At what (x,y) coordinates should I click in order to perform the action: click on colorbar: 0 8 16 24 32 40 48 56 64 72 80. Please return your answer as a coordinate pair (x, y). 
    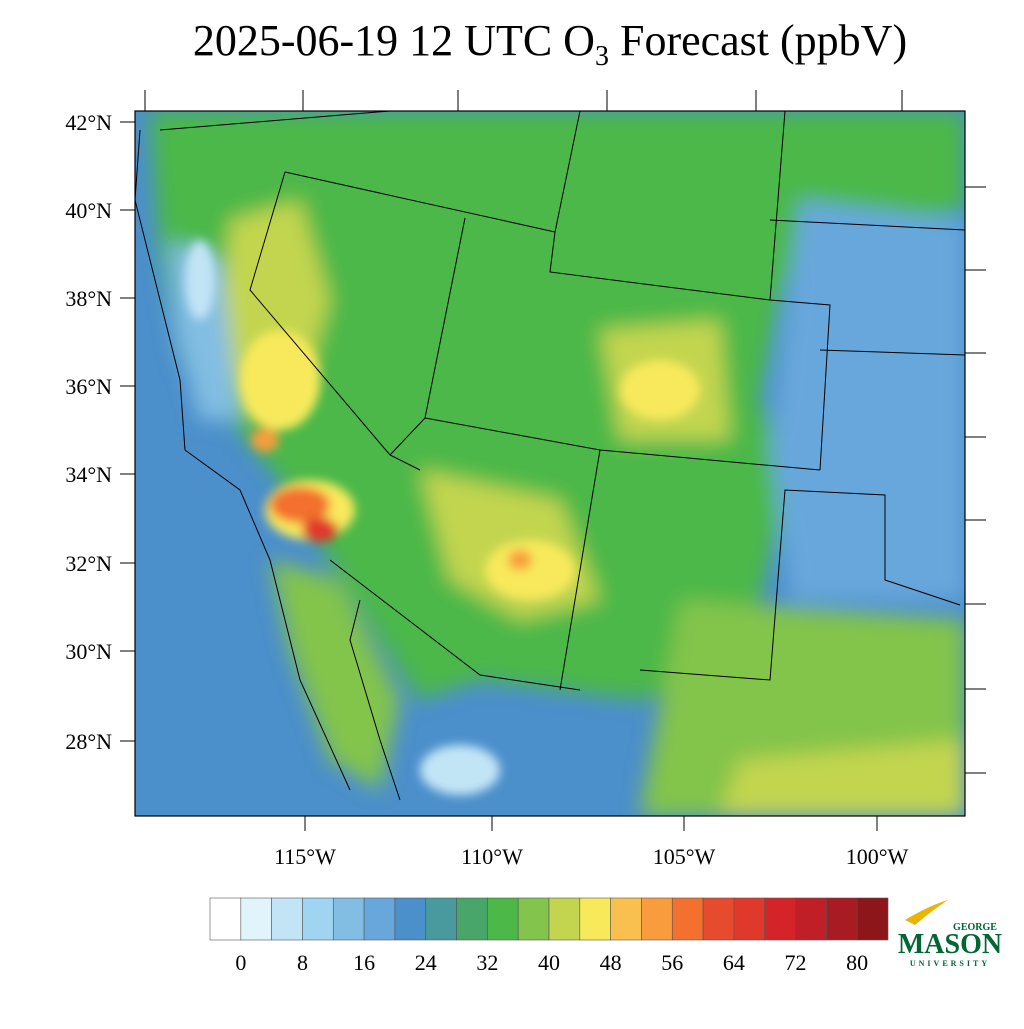
    Looking at the image, I should click on (549, 936).